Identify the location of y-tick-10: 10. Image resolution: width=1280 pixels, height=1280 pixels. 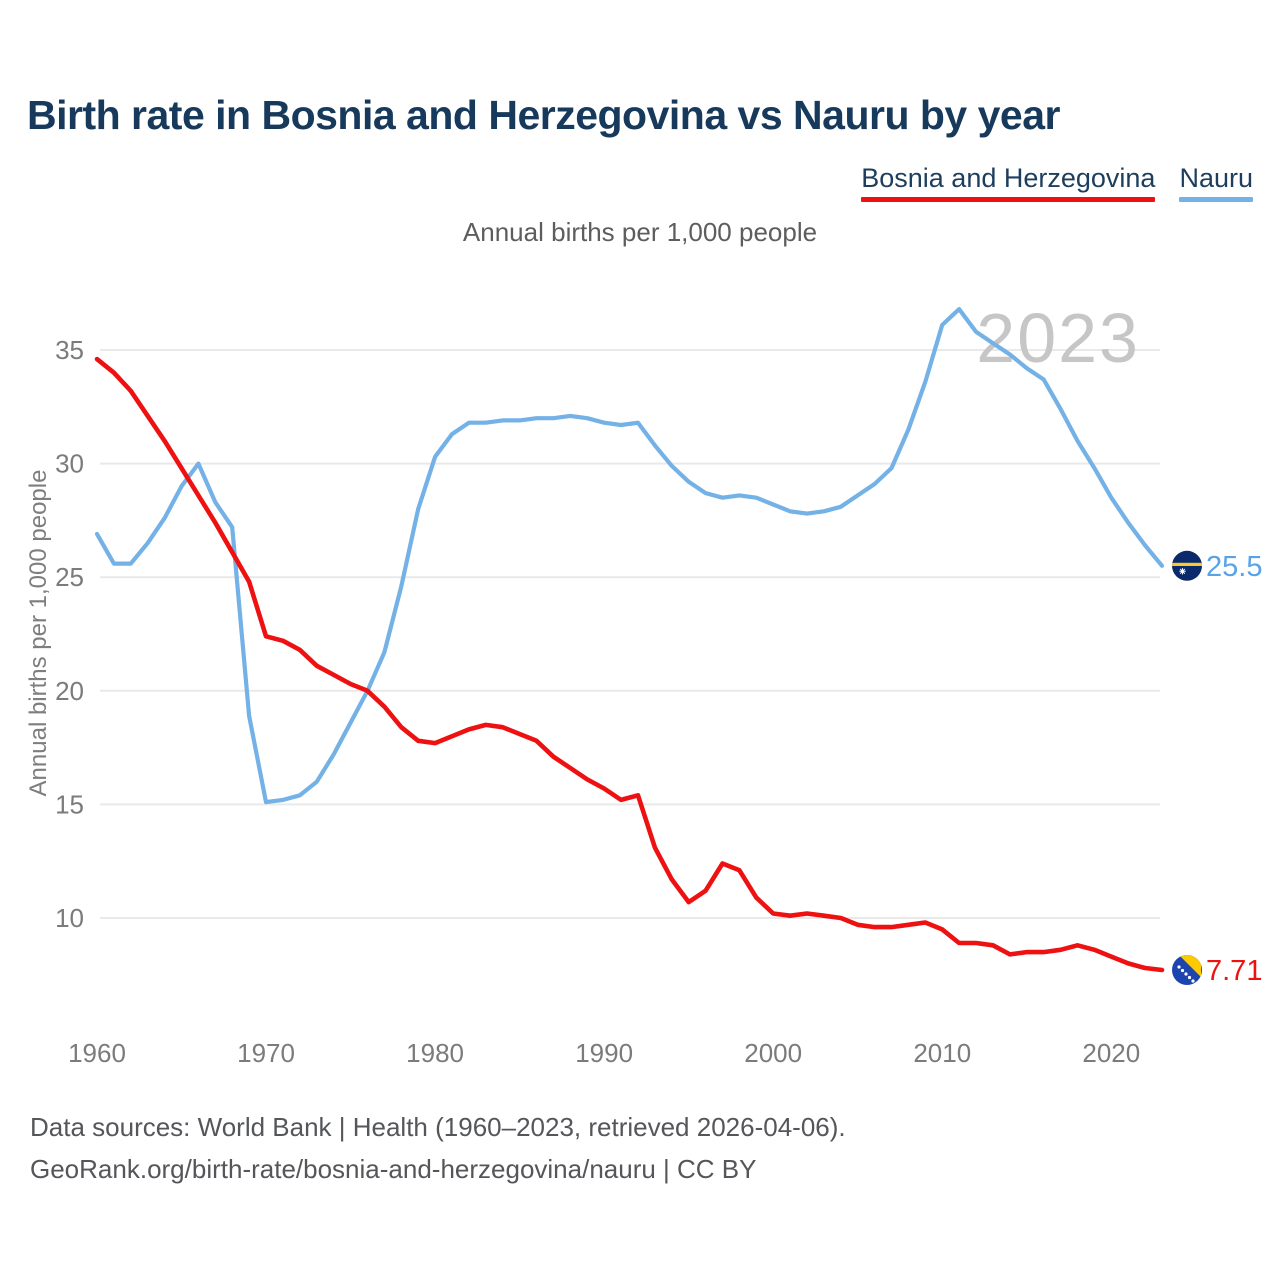
(69, 918).